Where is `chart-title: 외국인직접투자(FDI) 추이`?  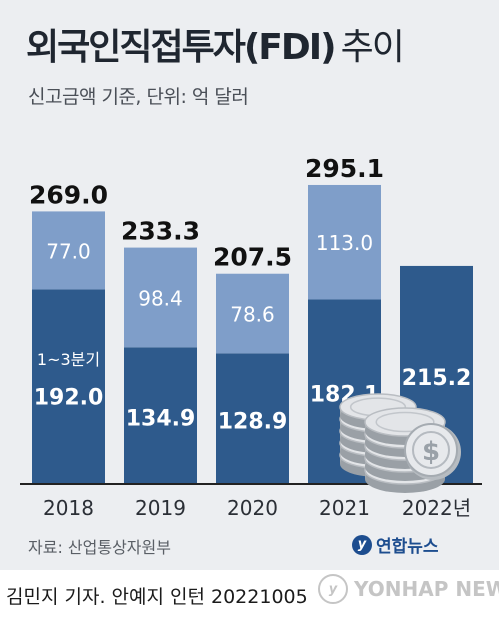
chart-title: 외국인직접투자(FDI) 추이 is located at coordinates (215, 44).